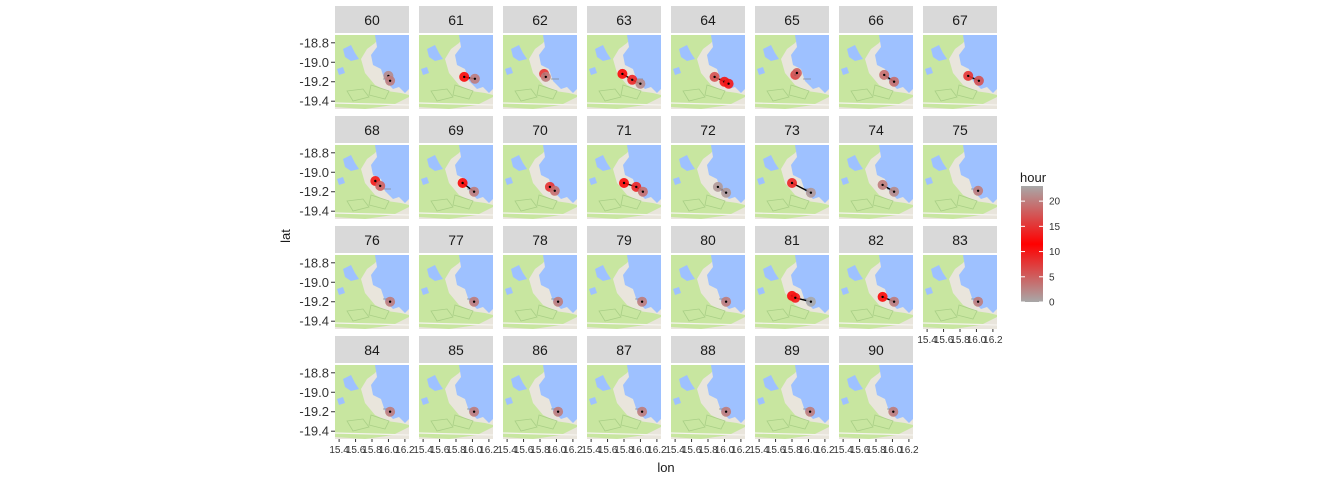  I want to click on facet-strip-label: 72, so click(708, 130).